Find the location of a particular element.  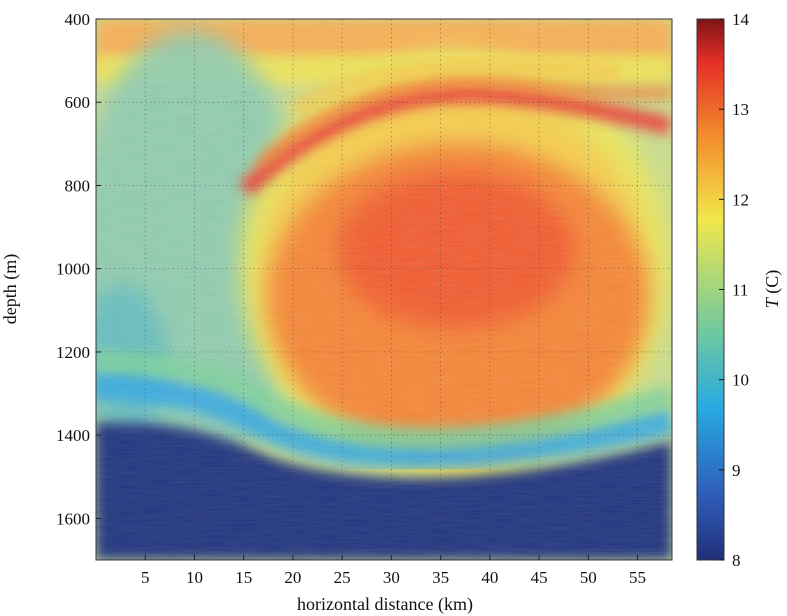

x-tick-label: 40 is located at coordinates (489, 577).